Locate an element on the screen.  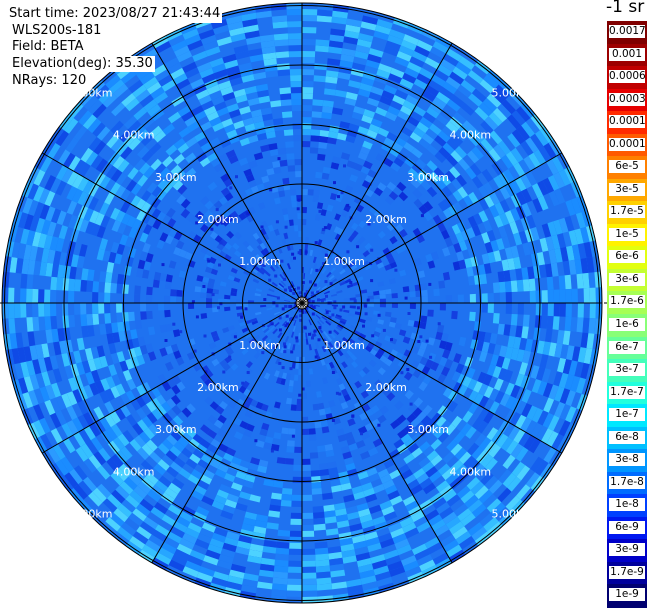
start-time-label: Start time: 2023/08/27 21:43:44 is located at coordinates (111, 14).